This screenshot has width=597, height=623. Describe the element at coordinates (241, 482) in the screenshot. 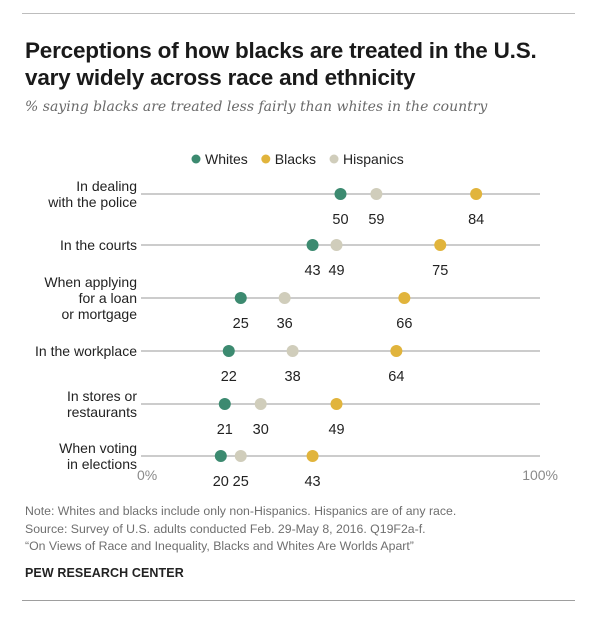

I see `data-label-hispanics: 25` at that location.